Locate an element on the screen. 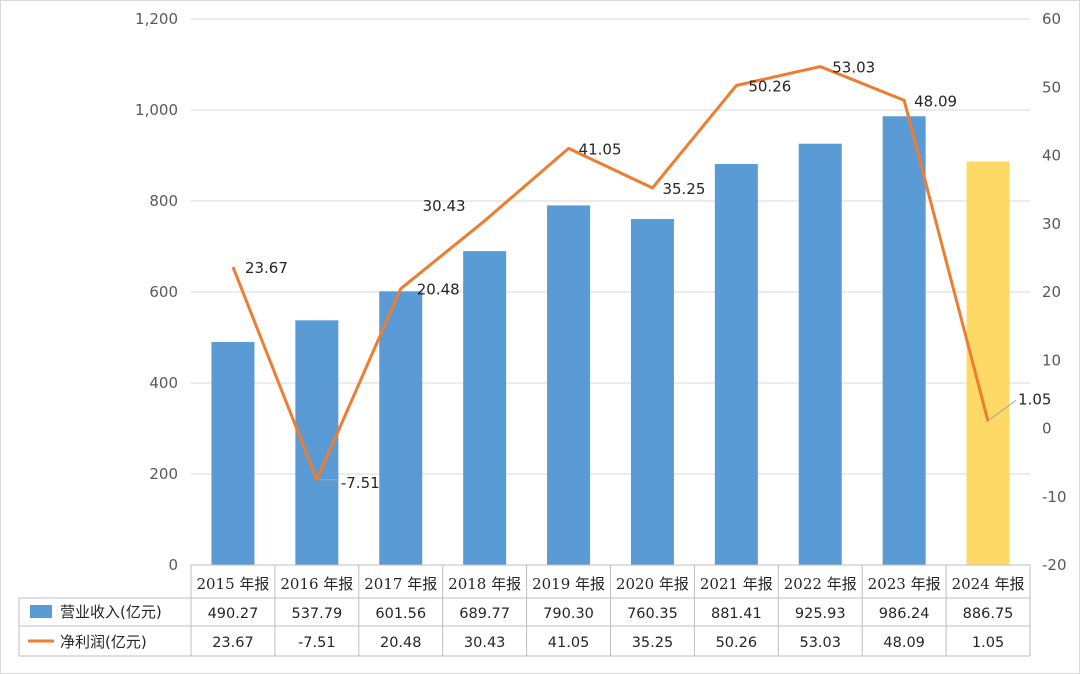  y-right-tick-label: 10 is located at coordinates (1051, 360).